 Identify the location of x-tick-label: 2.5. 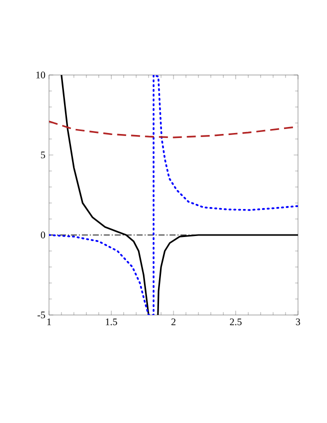
(236, 322).